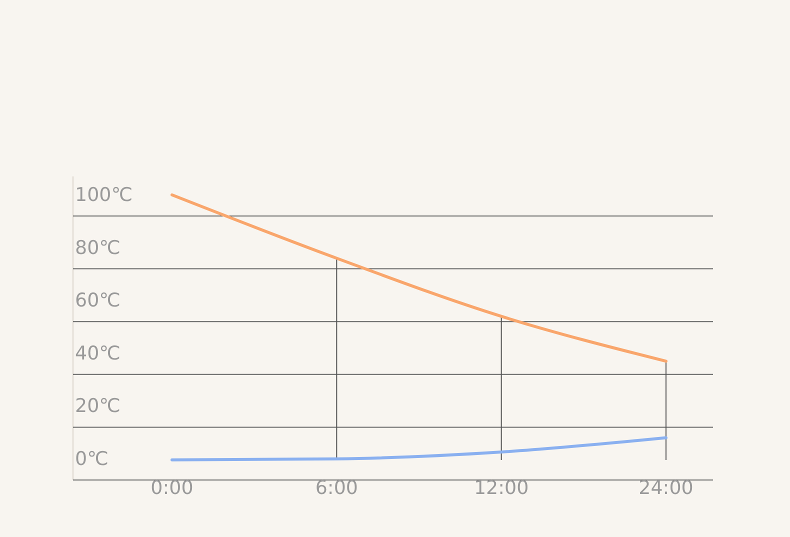 The height and width of the screenshot is (537, 790). I want to click on y-tick-label: 40℃, so click(98, 353).